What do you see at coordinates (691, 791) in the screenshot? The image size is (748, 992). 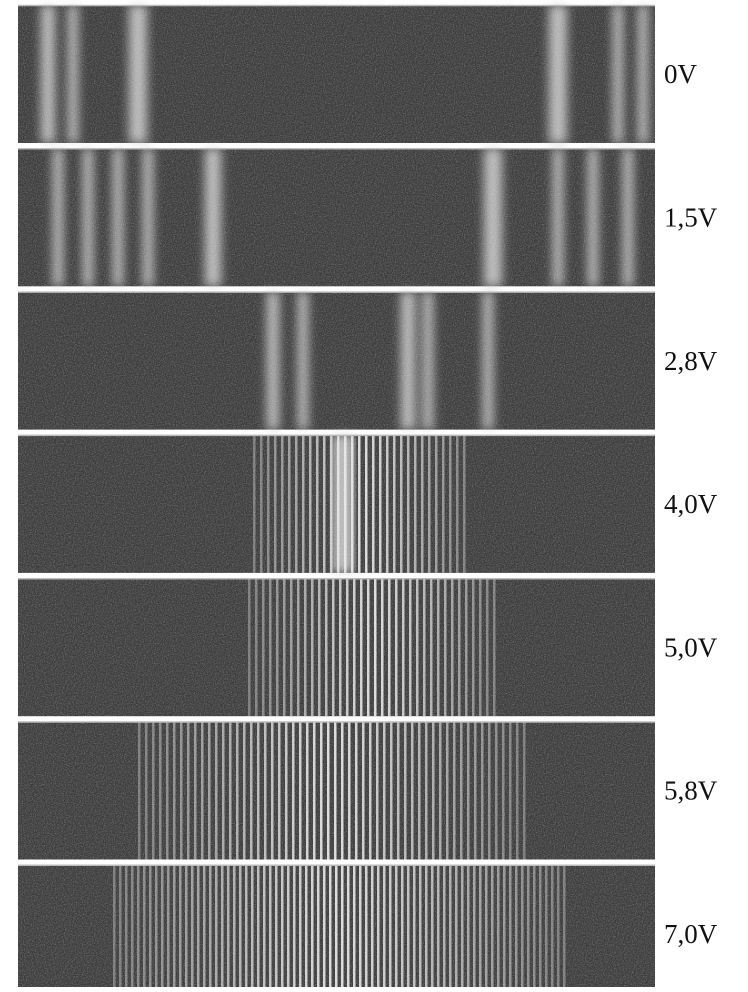 I see `voltage-label: 5,8V` at bounding box center [691, 791].